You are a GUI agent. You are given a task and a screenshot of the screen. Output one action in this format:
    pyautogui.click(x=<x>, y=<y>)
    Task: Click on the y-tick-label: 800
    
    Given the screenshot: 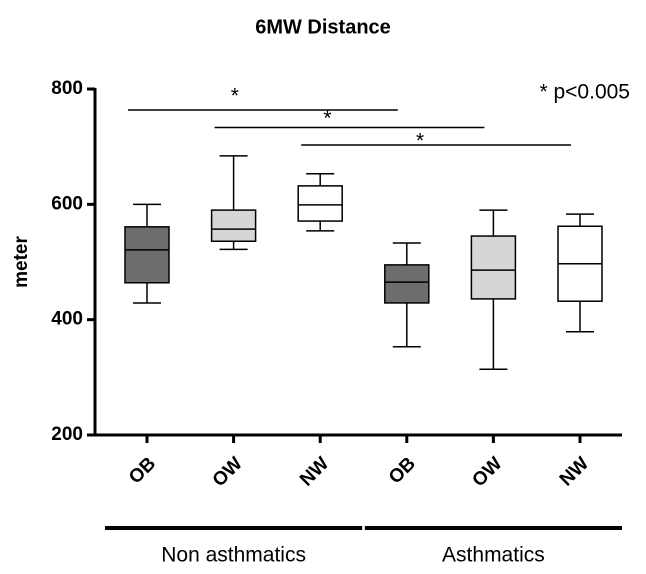 What is the action you would take?
    pyautogui.click(x=67, y=88)
    